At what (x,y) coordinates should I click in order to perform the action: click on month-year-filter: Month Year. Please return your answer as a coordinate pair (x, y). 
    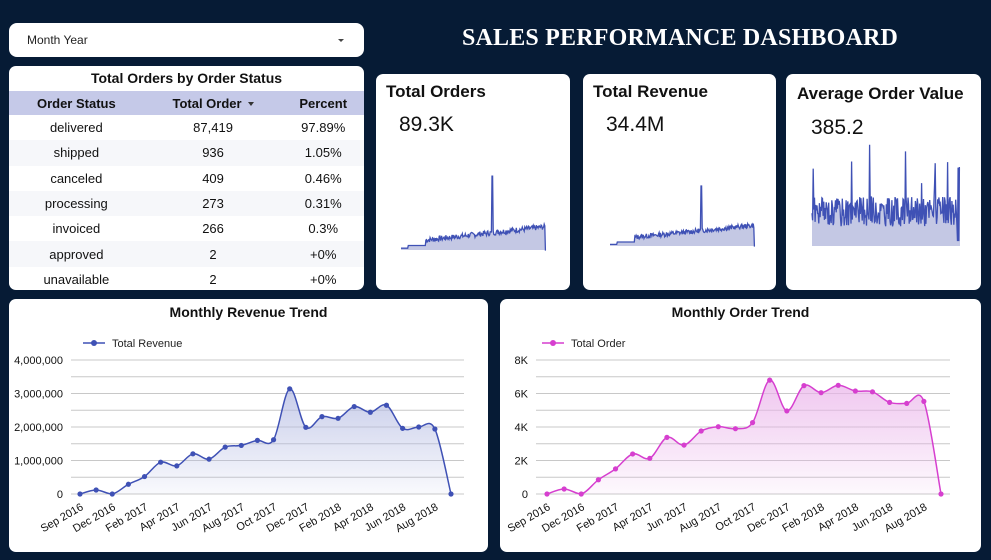
    Looking at the image, I should click on (186, 40).